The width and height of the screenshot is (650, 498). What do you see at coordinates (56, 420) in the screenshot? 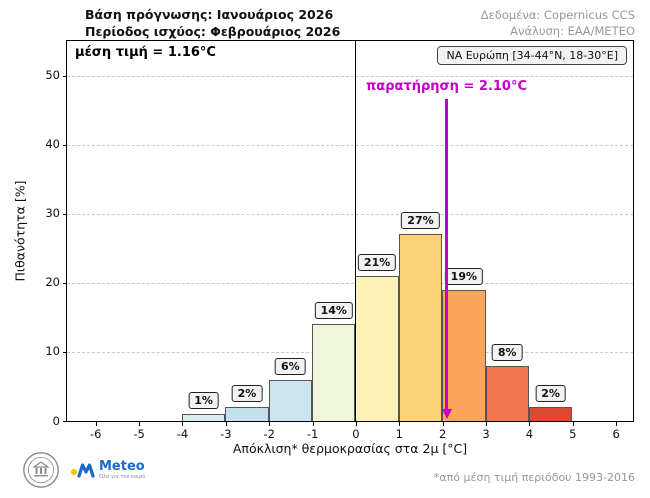
I see `y-tick-label: 0` at bounding box center [56, 420].